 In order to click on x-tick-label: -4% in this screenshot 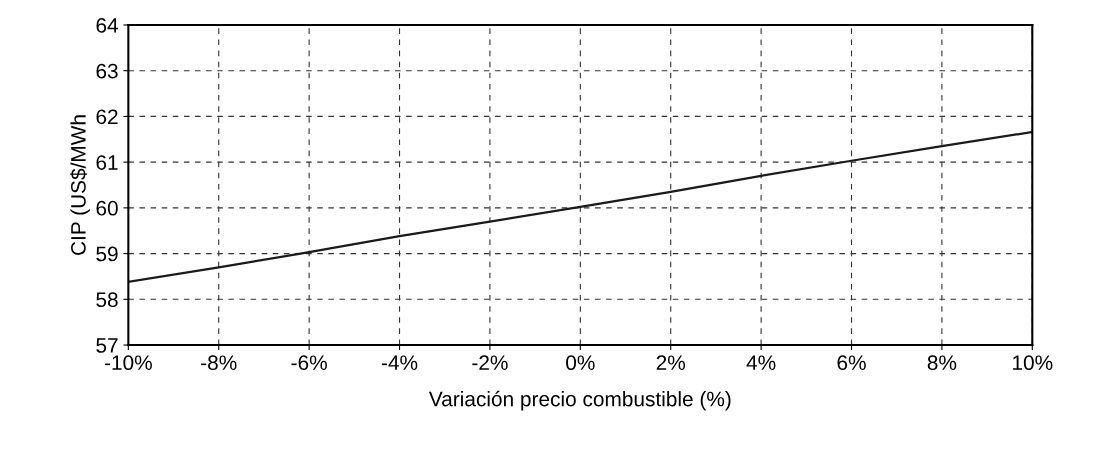, I will do `click(399, 362)`.